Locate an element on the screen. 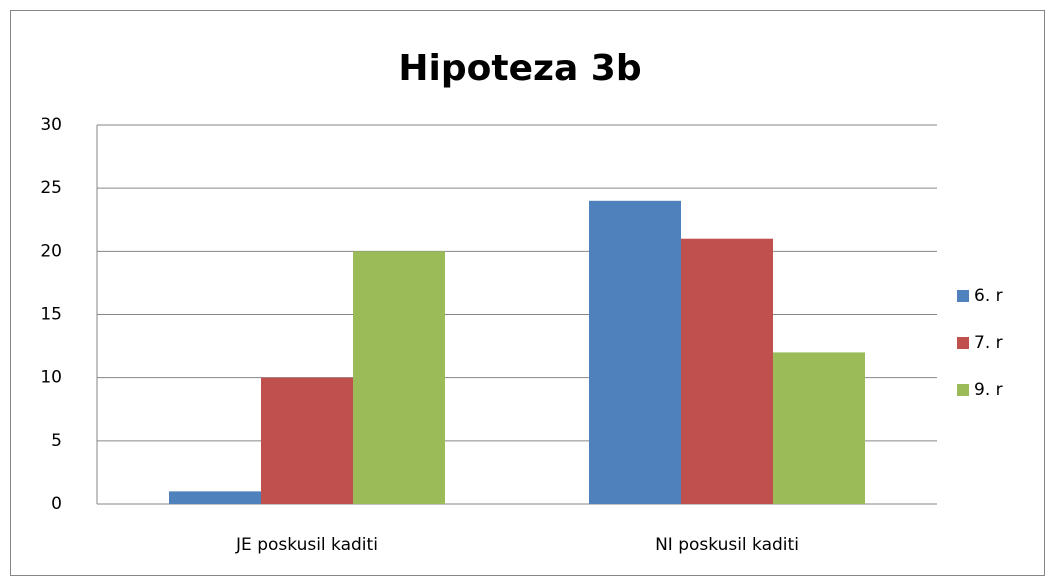  legend-label: 7. r is located at coordinates (988, 343).